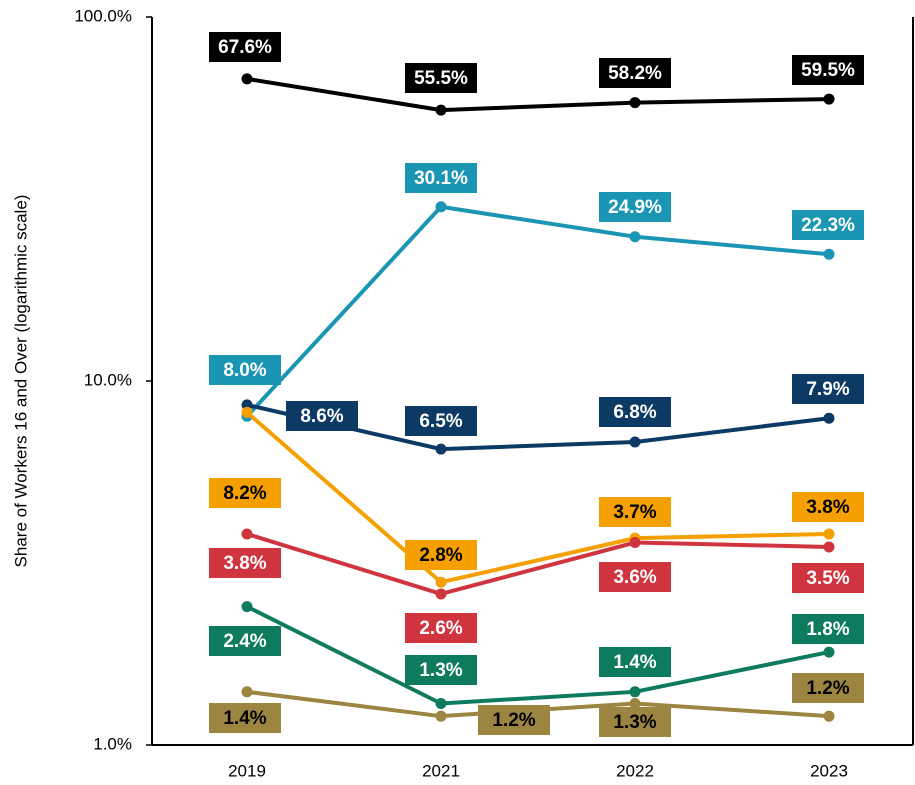 The width and height of the screenshot is (915, 785). I want to click on y-tick-label: 100.0%, so click(103, 15).